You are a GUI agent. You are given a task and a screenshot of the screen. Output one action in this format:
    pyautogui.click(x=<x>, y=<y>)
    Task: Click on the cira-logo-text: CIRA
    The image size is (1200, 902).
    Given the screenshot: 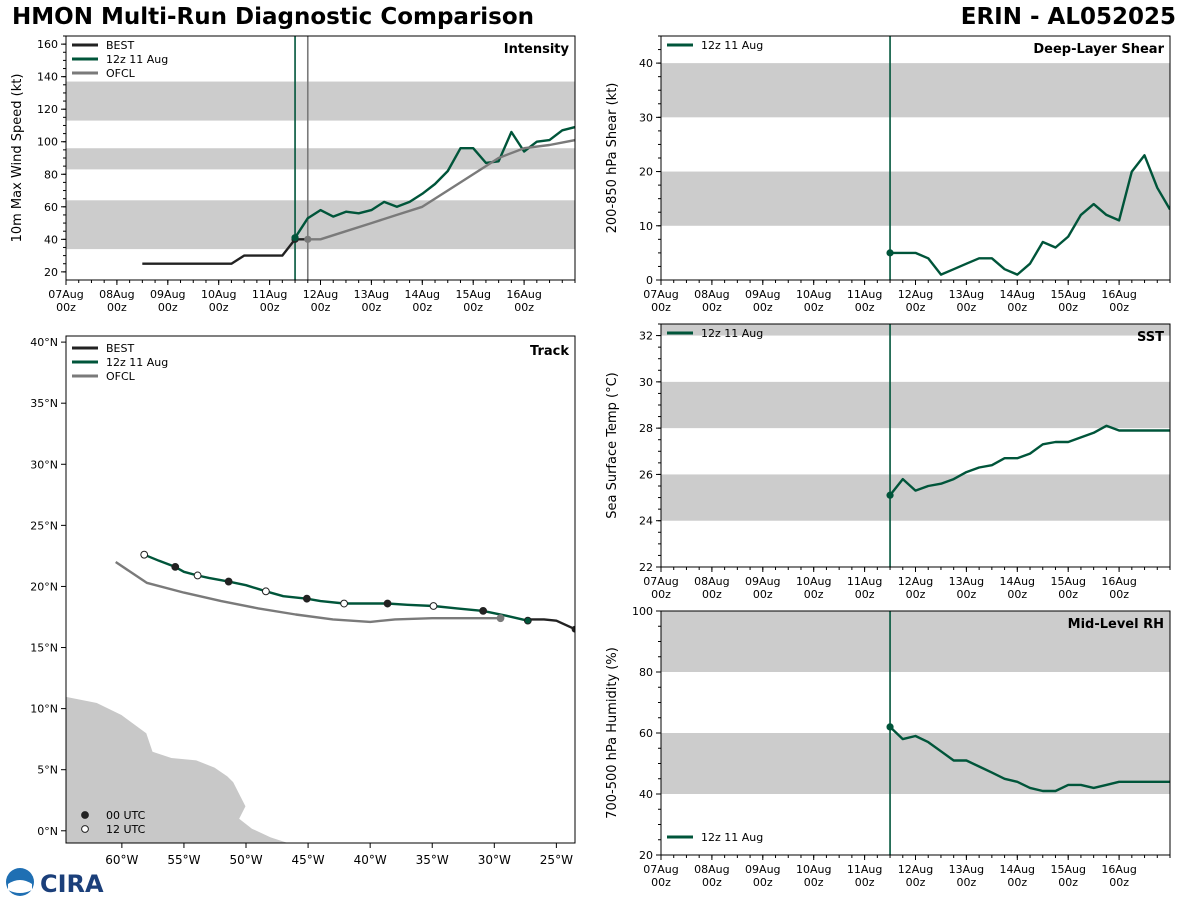 What is the action you would take?
    pyautogui.click(x=72, y=884)
    